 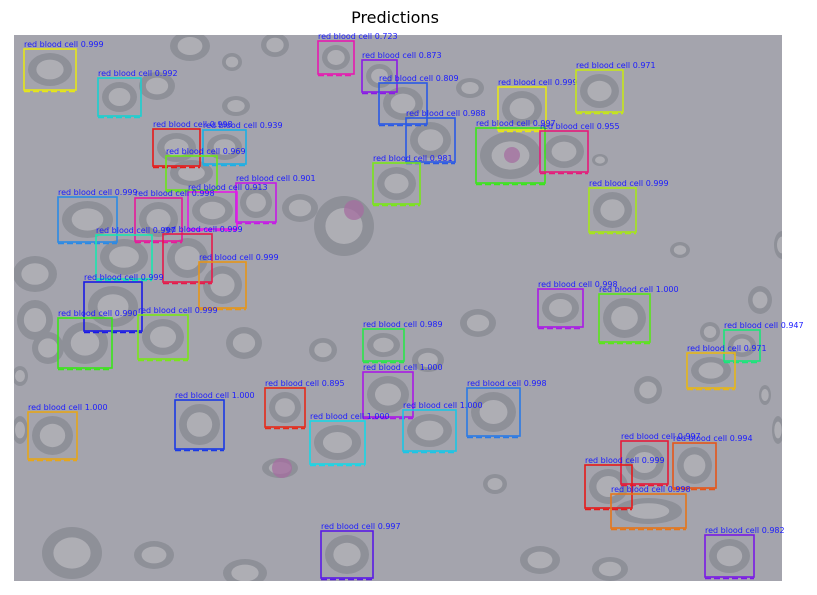 I want to click on detection-score: 0.998, so click(x=203, y=193).